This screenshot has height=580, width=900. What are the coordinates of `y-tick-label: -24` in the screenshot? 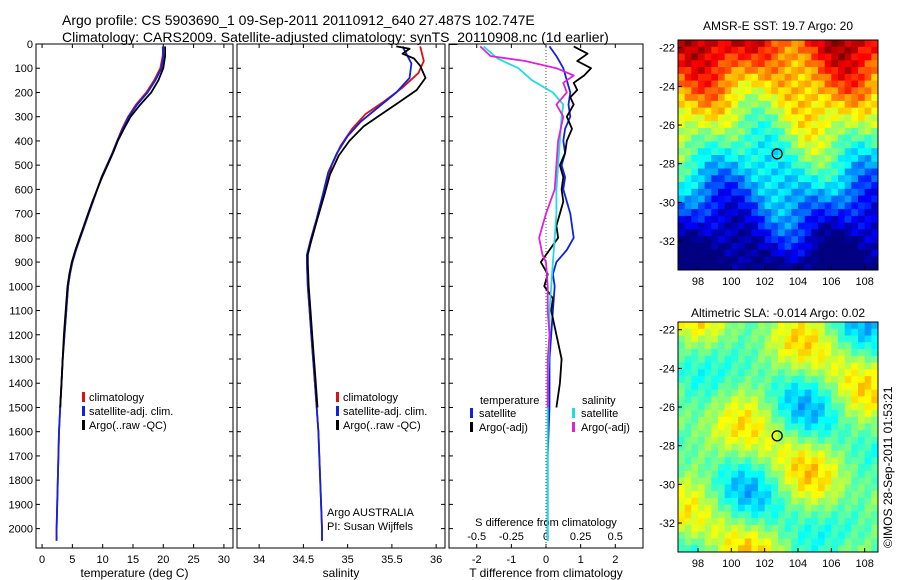 It's located at (667, 87).